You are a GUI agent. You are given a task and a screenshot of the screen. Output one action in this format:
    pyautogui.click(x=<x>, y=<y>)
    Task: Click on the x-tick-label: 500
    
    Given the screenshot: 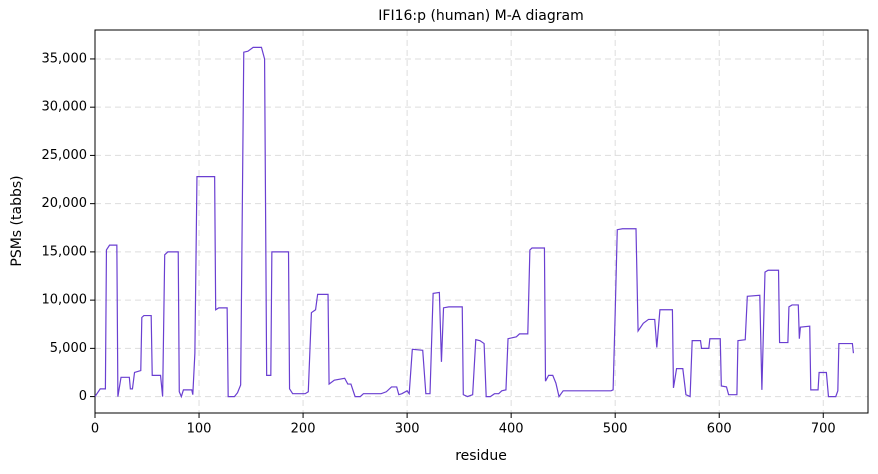 What is the action you would take?
    pyautogui.click(x=615, y=429)
    